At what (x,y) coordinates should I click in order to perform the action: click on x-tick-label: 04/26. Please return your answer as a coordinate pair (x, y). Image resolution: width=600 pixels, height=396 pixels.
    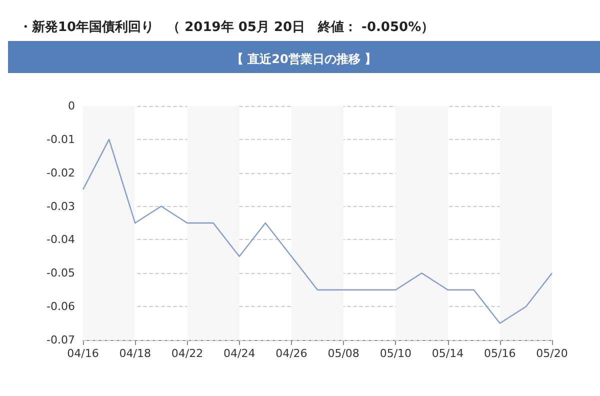
    Looking at the image, I should click on (292, 353).